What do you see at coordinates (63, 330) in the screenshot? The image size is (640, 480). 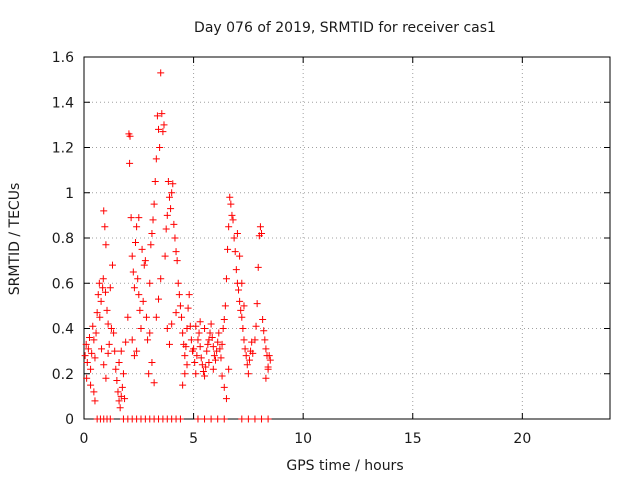 I see `y-tick-label: 0.4` at bounding box center [63, 330].